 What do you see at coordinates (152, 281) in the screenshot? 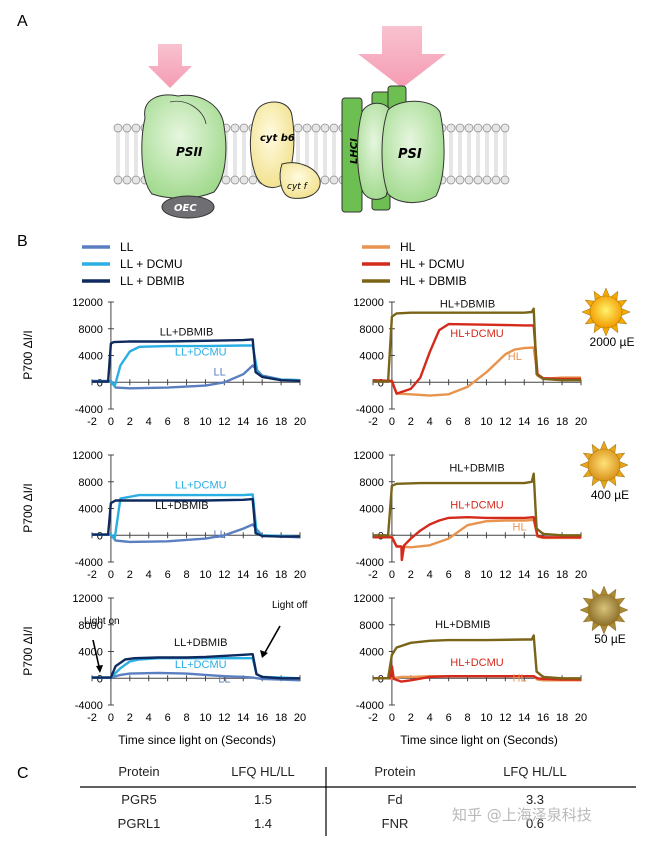
I see `legend-label-llb: LL + DBMIB` at bounding box center [152, 281].